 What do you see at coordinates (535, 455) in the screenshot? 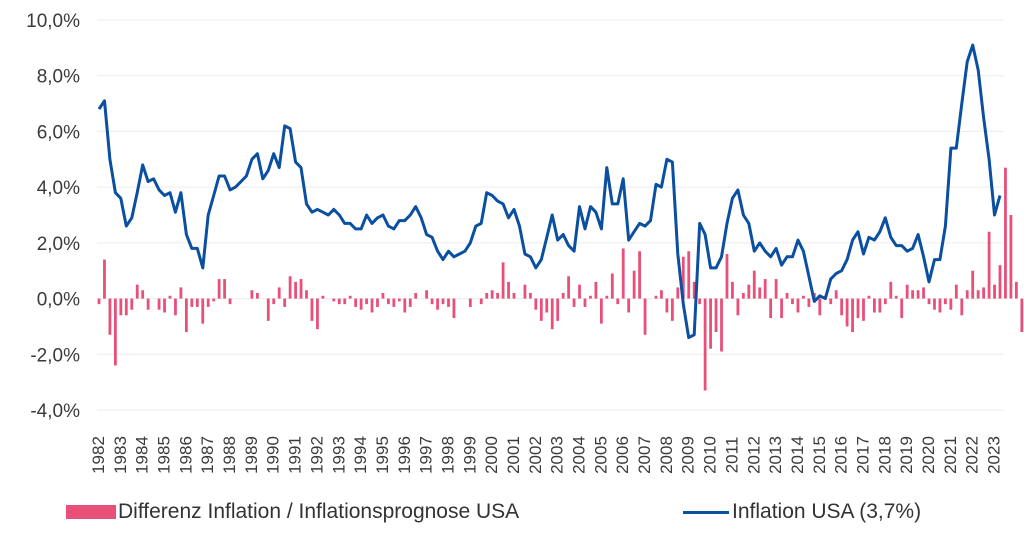
I see `x-tick-label: 2002` at bounding box center [535, 455].